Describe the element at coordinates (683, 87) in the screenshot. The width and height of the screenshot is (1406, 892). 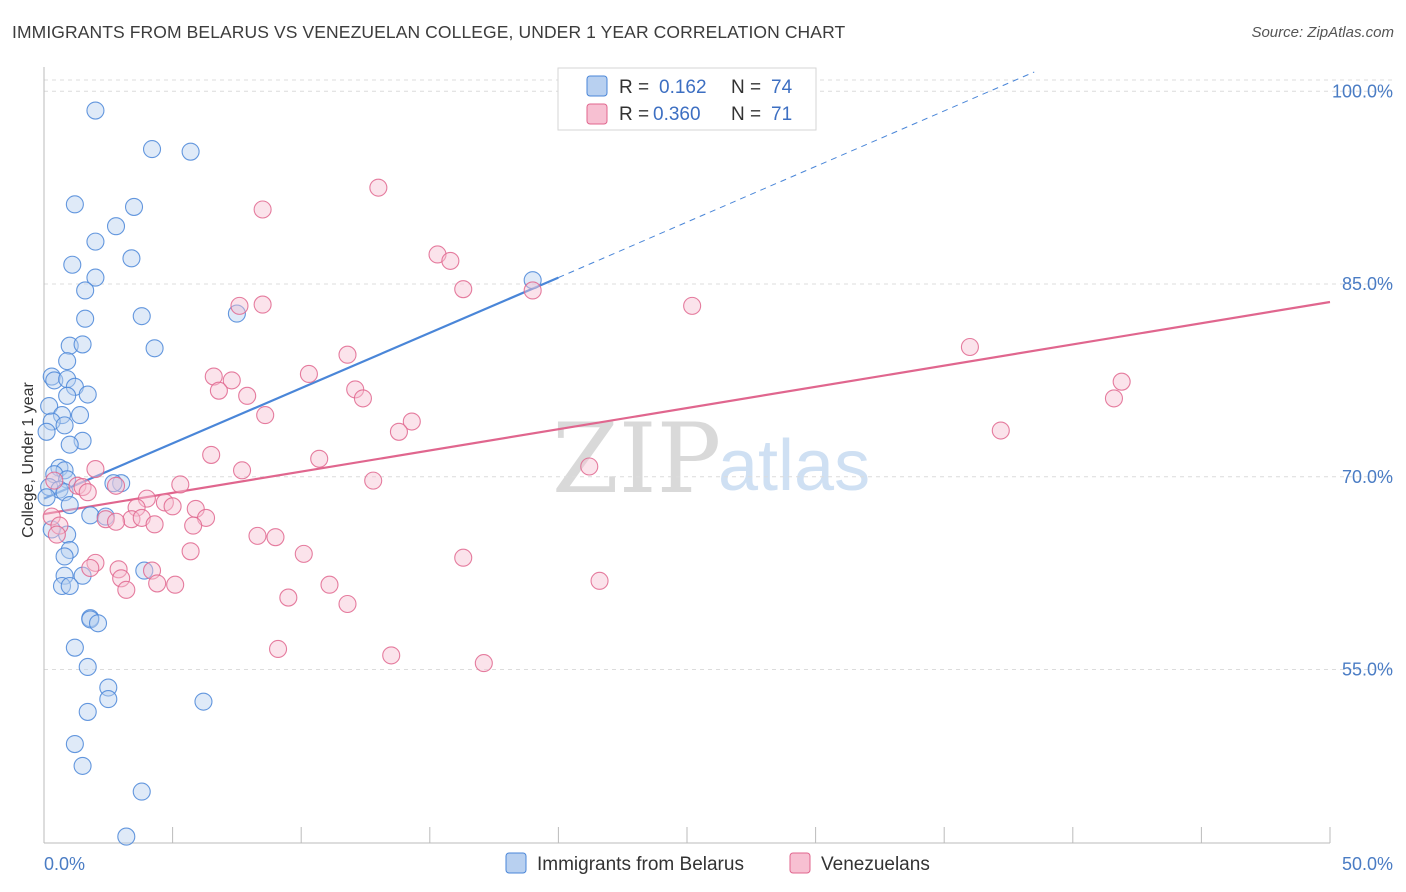
I see `legend-r-value-1: 0.162` at that location.